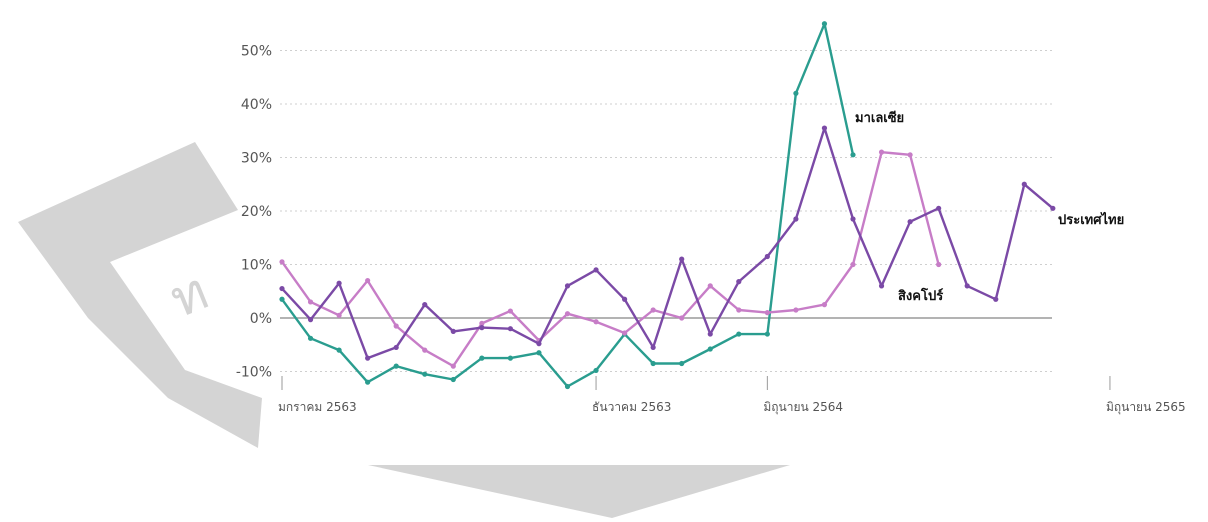 The width and height of the screenshot is (1208, 522). What do you see at coordinates (254, 373) in the screenshot?
I see `y-tick-label: -10%` at bounding box center [254, 373].